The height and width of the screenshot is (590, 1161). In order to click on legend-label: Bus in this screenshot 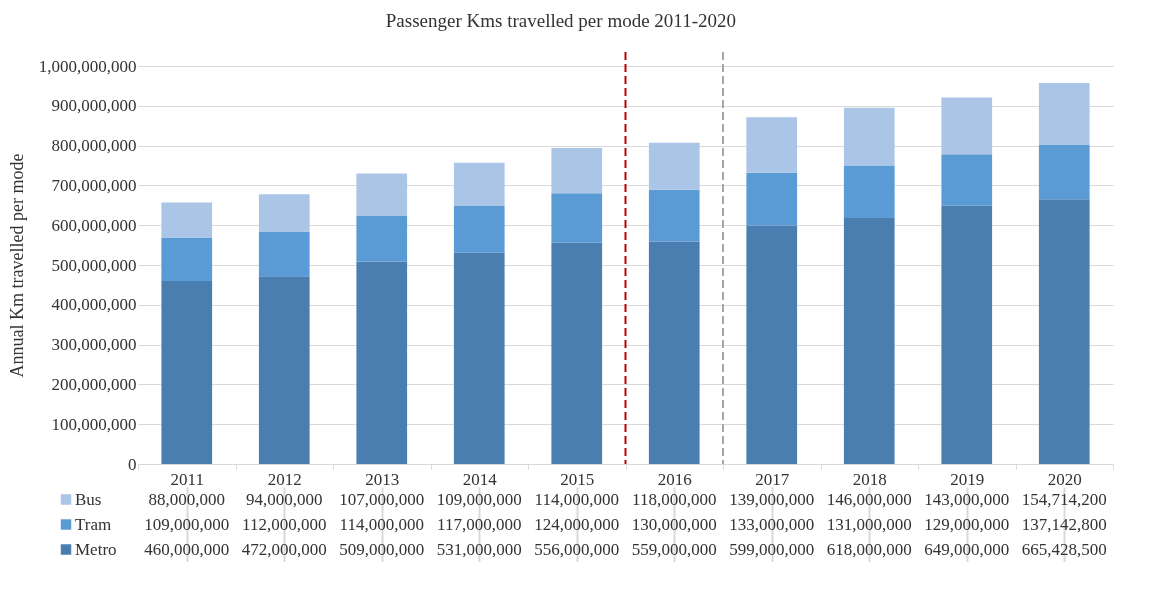, I will do `click(88, 499)`.